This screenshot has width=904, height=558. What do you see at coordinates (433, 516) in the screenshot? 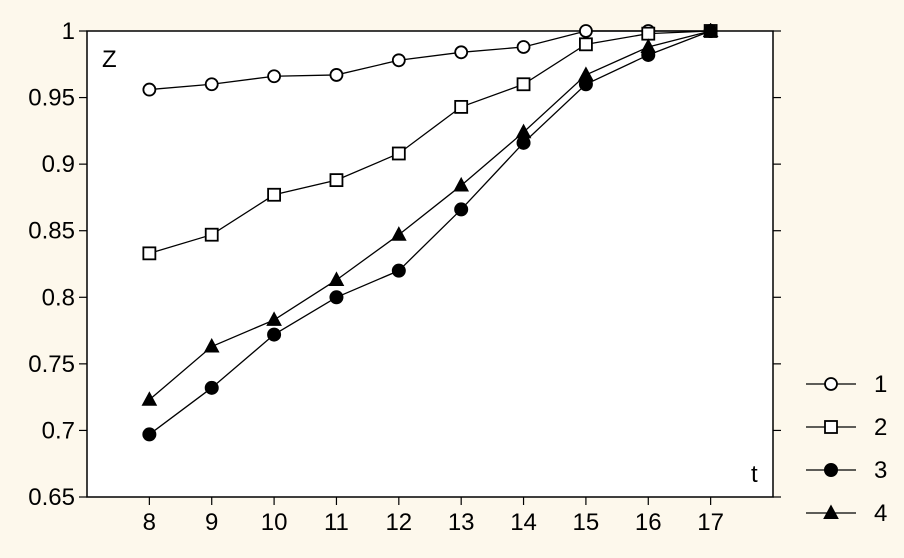
I see `x-axis: 8 9 10 11 12 13 14 15 16 17` at bounding box center [433, 516].